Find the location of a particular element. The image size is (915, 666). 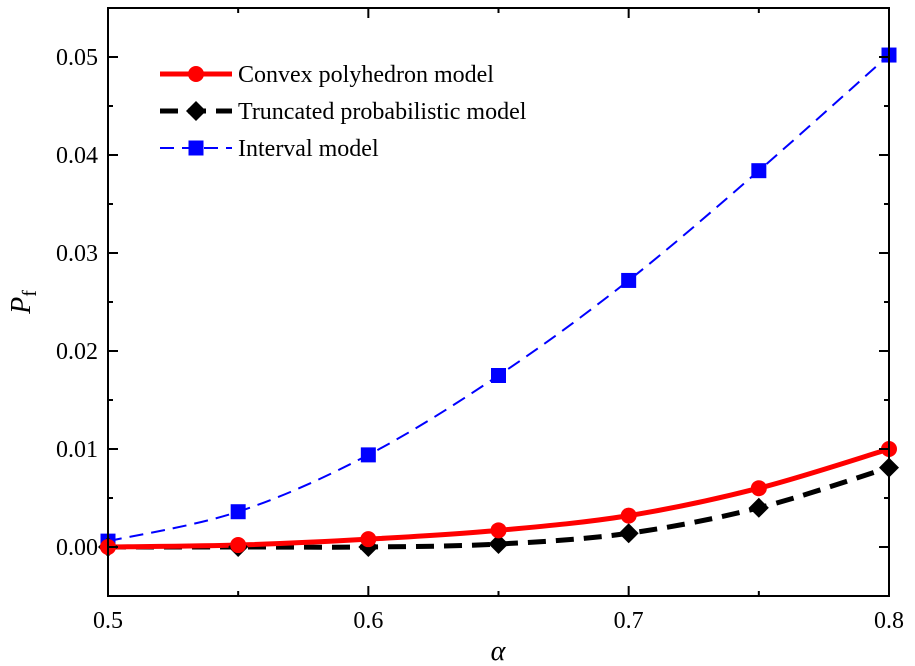

legend-label-2: Interval model is located at coordinates (308, 149).